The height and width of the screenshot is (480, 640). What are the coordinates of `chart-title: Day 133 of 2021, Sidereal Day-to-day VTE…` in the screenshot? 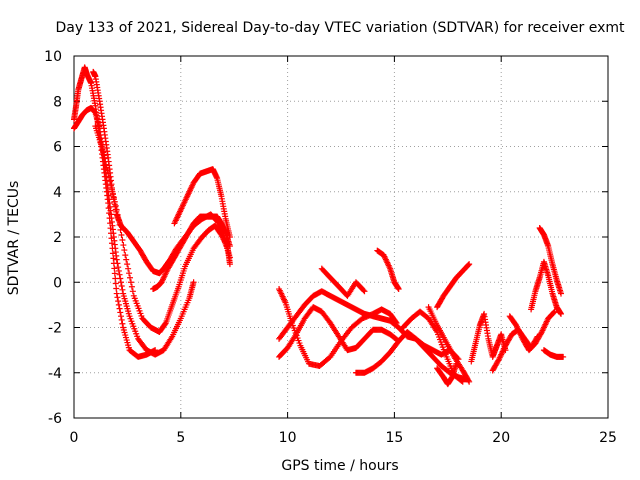 It's located at (341, 28).